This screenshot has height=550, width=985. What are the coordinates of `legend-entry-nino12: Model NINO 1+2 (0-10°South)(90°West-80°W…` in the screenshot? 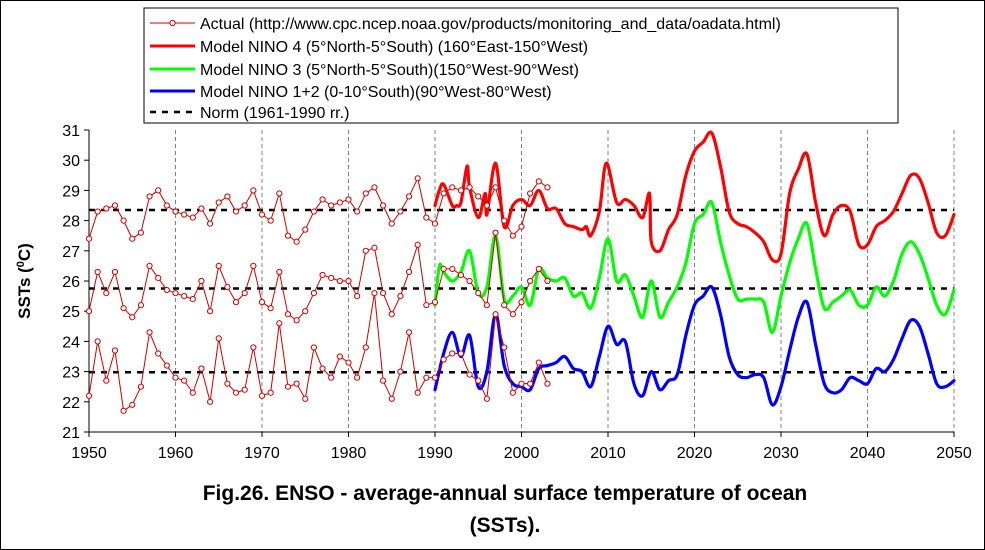 It's located at (376, 92).